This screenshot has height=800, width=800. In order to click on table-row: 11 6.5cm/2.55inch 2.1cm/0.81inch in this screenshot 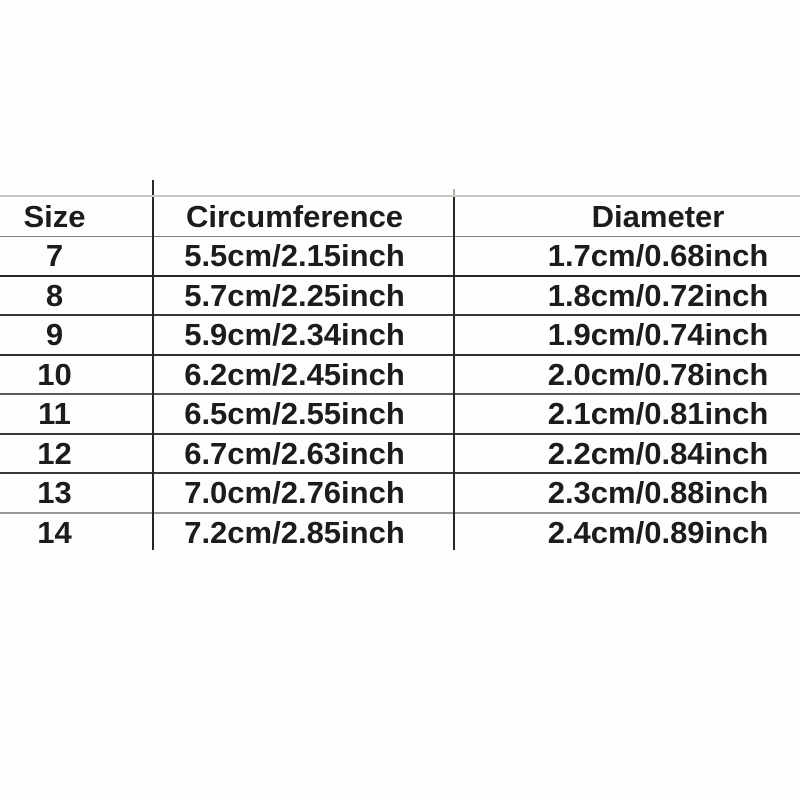, I will do `click(400, 415)`.